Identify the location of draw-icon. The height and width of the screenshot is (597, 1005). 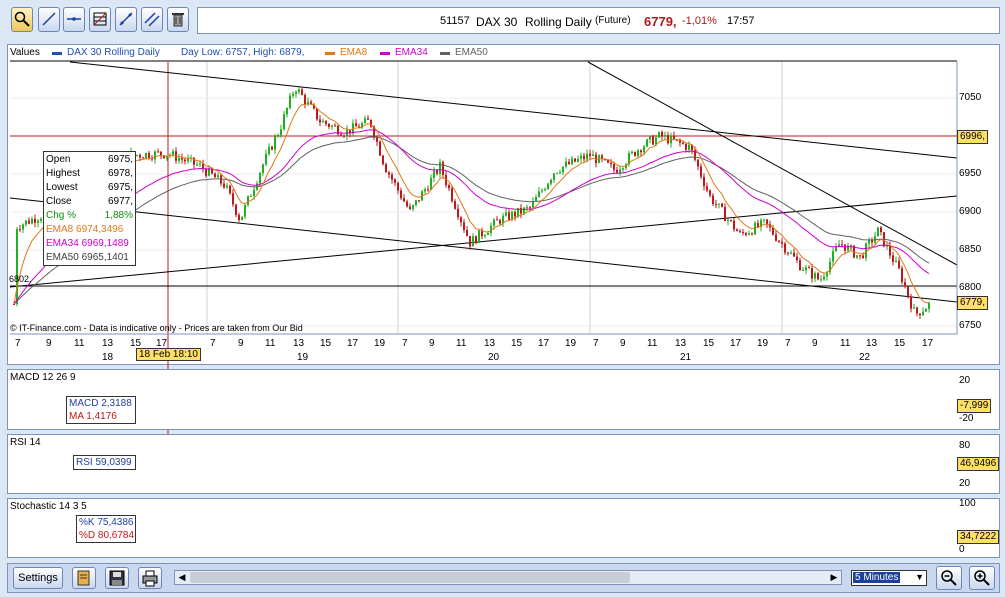
(126, 19).